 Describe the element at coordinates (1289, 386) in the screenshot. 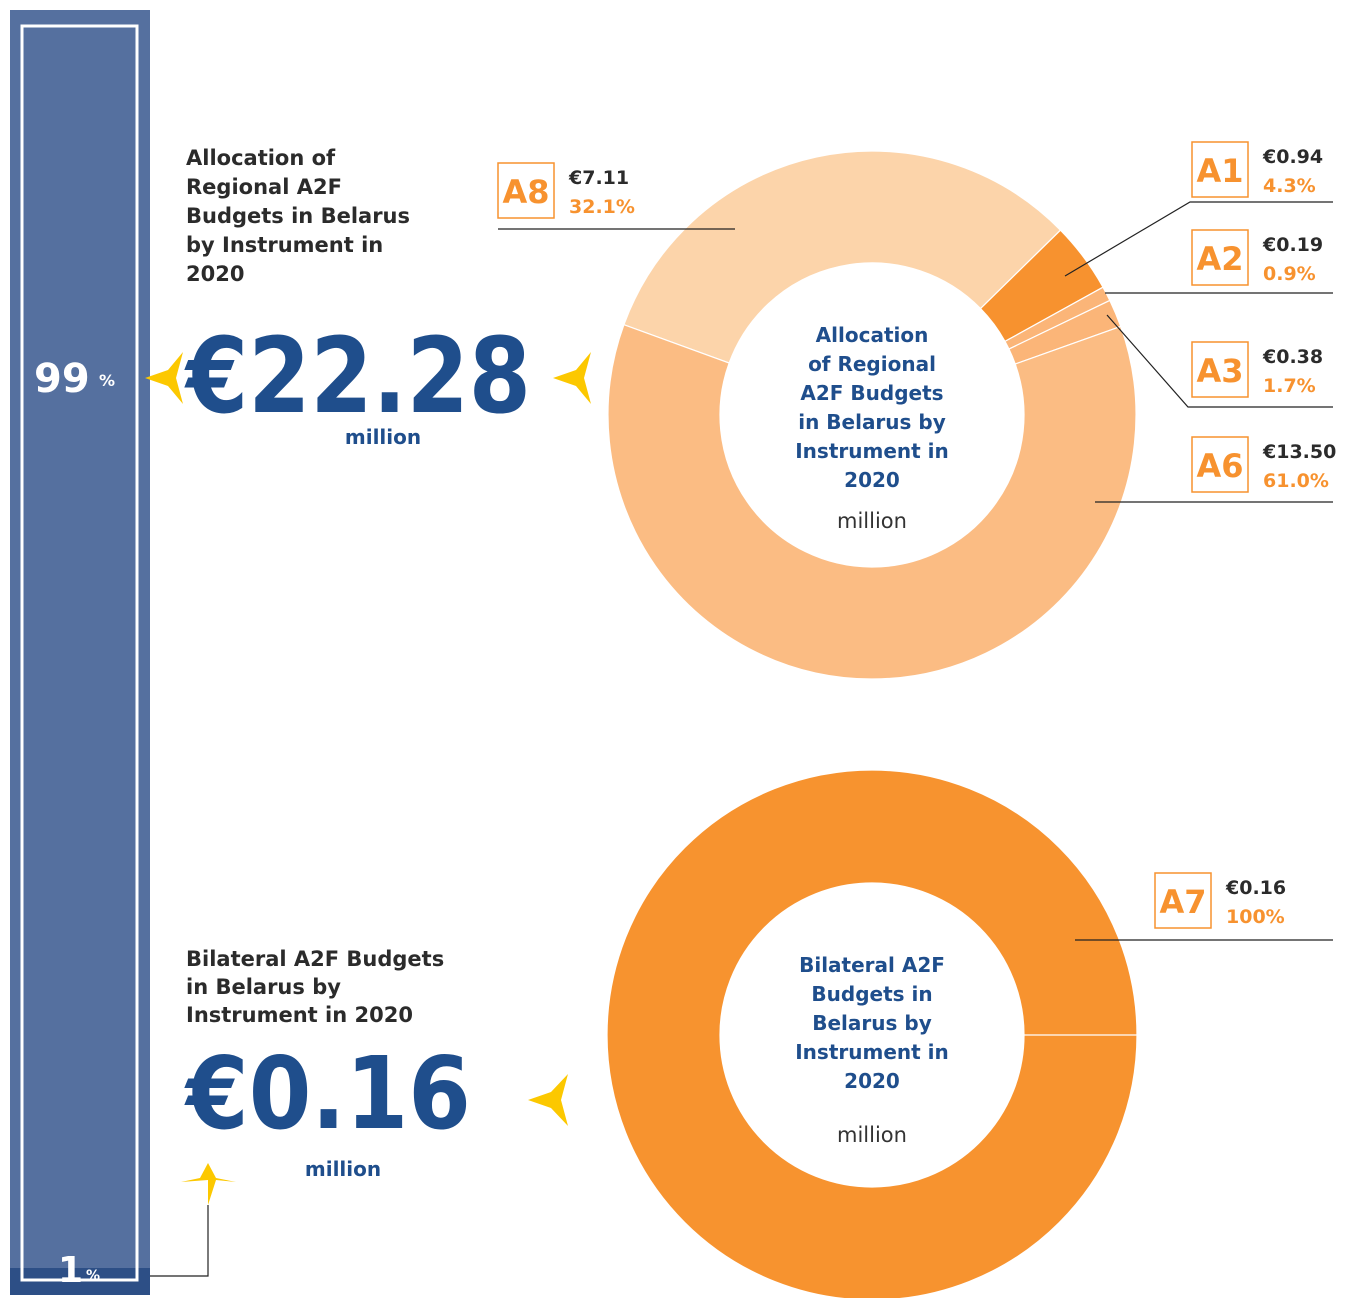

I see `percent-label: 1.7%` at that location.